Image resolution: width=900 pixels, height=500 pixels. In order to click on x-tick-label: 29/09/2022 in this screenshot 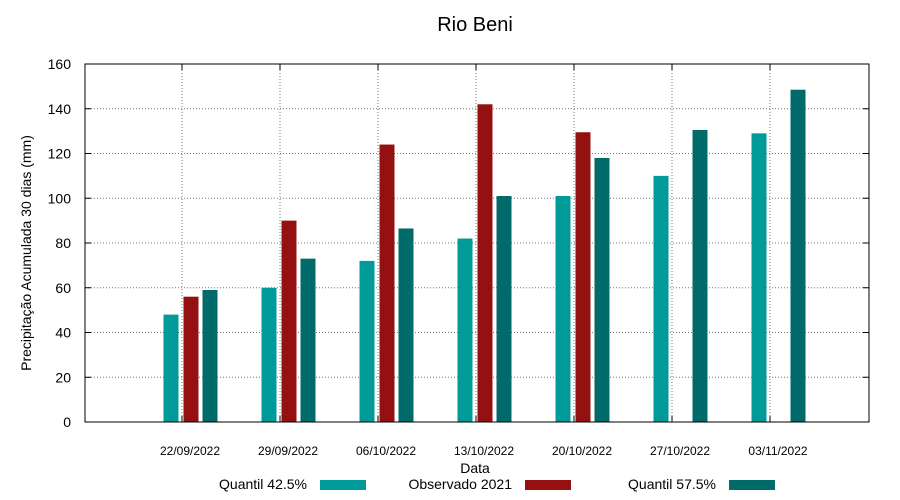, I will do `click(288, 451)`.